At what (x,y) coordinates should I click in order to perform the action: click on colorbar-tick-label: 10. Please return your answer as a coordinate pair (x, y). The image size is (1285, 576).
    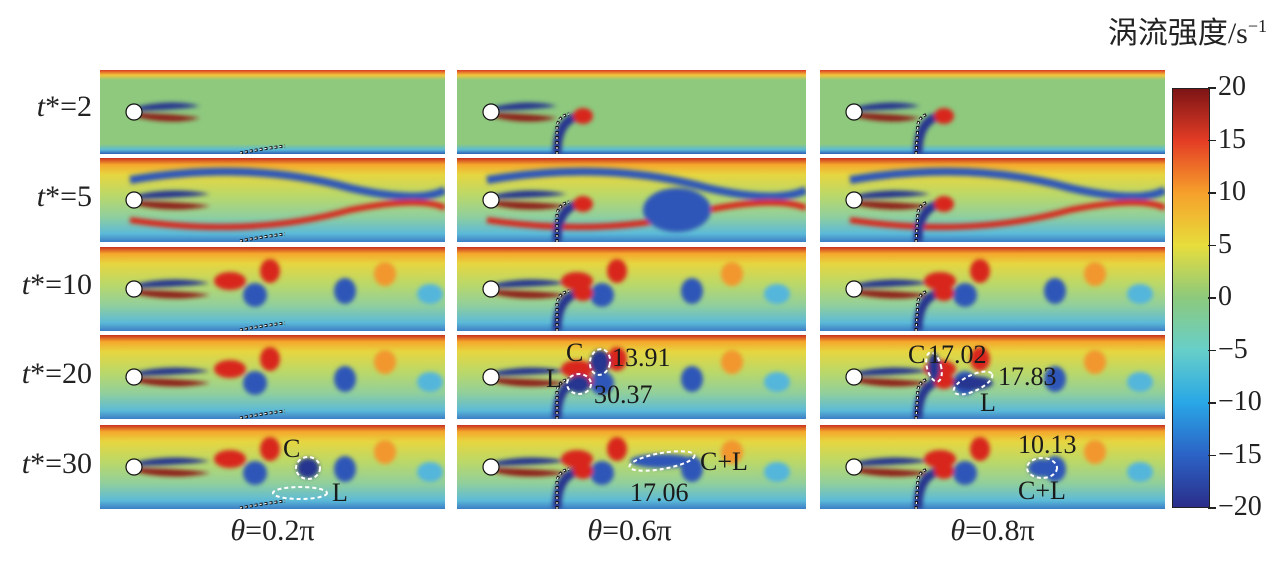
    Looking at the image, I should click on (1232, 191).